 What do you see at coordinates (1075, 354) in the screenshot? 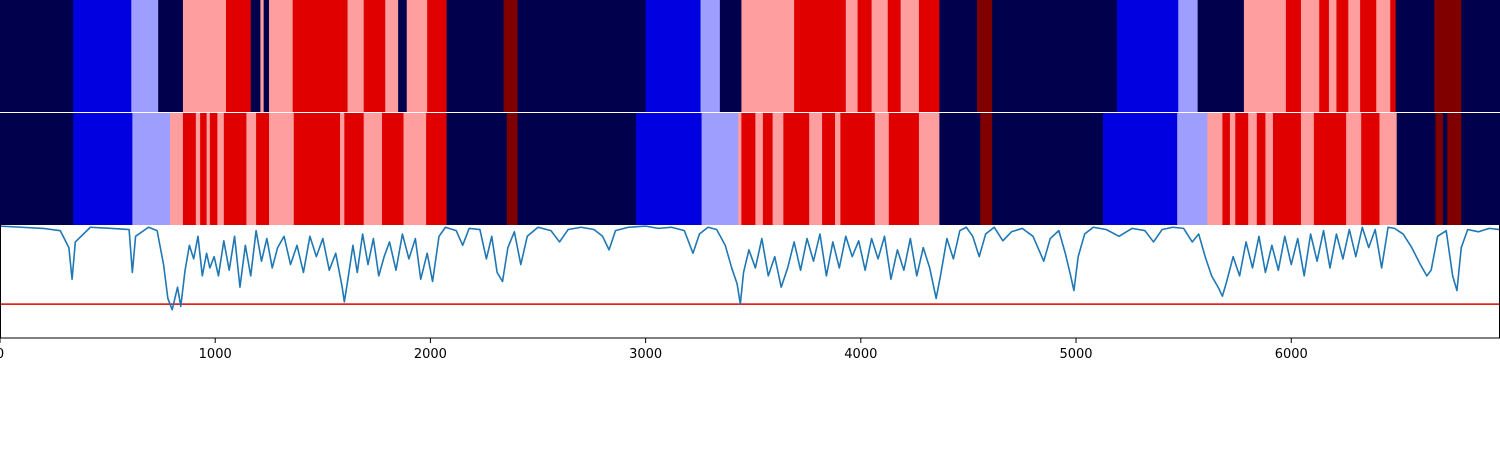
I see `x-tick-label-5000: 5000` at bounding box center [1075, 354].